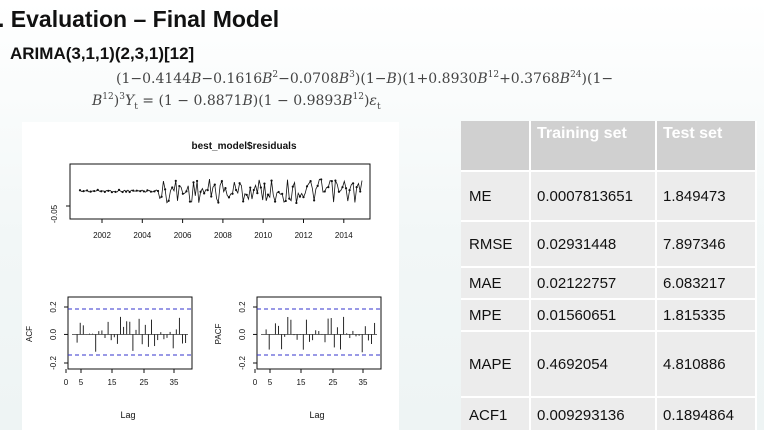  Describe the element at coordinates (594, 282) in the screenshot. I see `train-value: 0.02122757` at that location.